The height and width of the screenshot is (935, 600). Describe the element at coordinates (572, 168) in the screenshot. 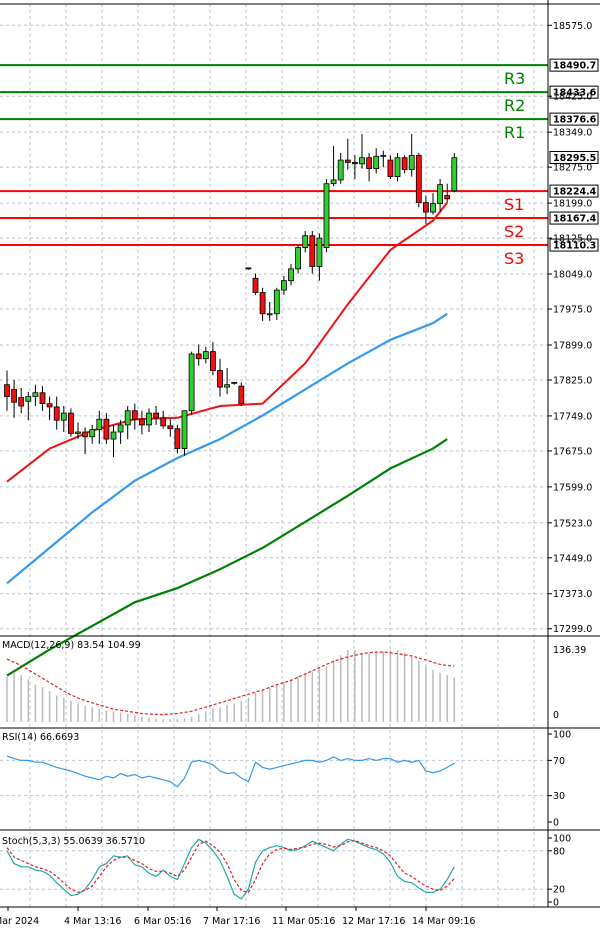

I see `price-tick-label: 18275.0` at that location.